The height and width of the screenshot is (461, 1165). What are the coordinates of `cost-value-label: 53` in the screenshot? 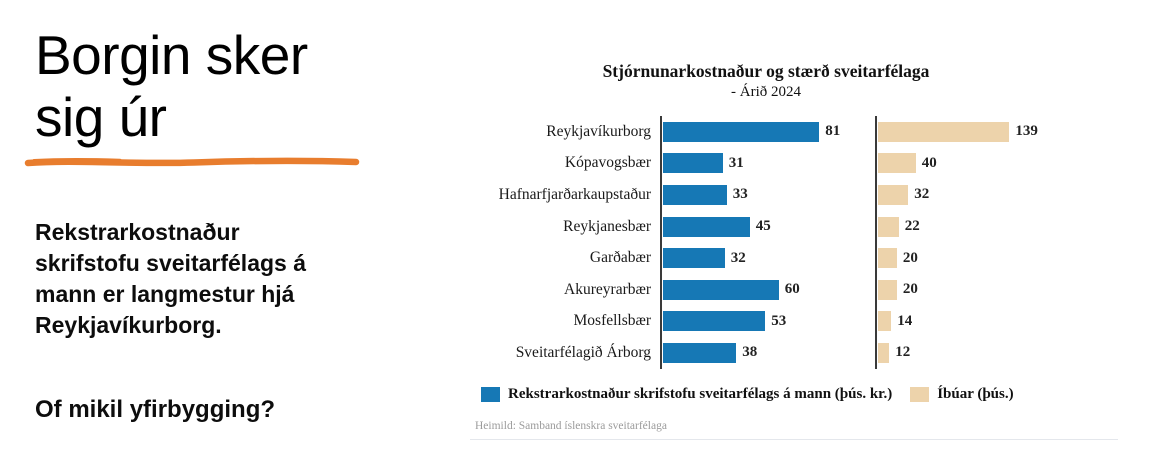 It's located at (779, 320).